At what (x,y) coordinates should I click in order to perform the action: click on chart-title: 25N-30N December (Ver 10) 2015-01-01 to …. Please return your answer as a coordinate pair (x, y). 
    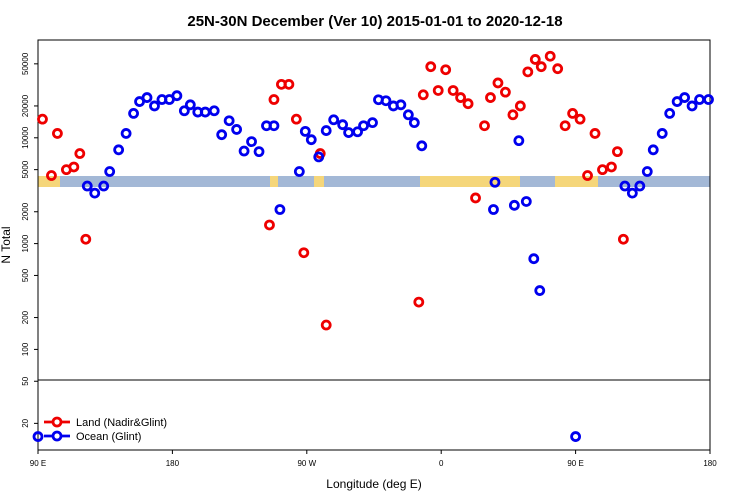
    Looking at the image, I should click on (374, 21).